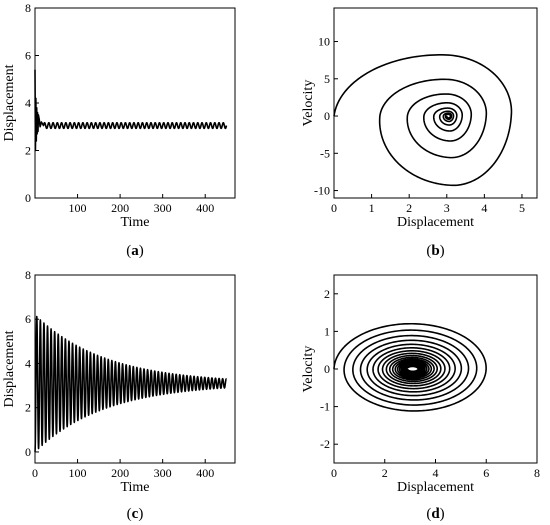  I want to click on y-tick-label: -1, so click(325, 407).